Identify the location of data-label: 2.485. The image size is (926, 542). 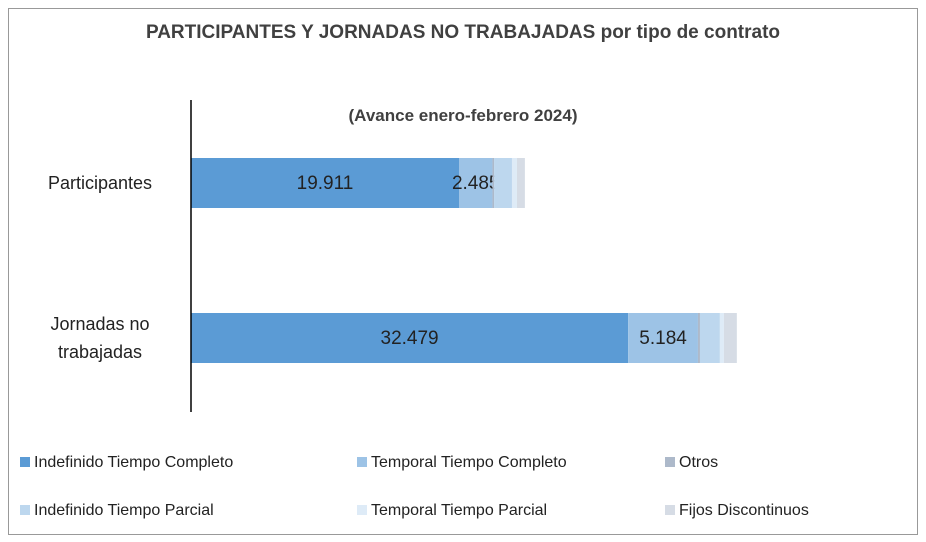
(476, 183).